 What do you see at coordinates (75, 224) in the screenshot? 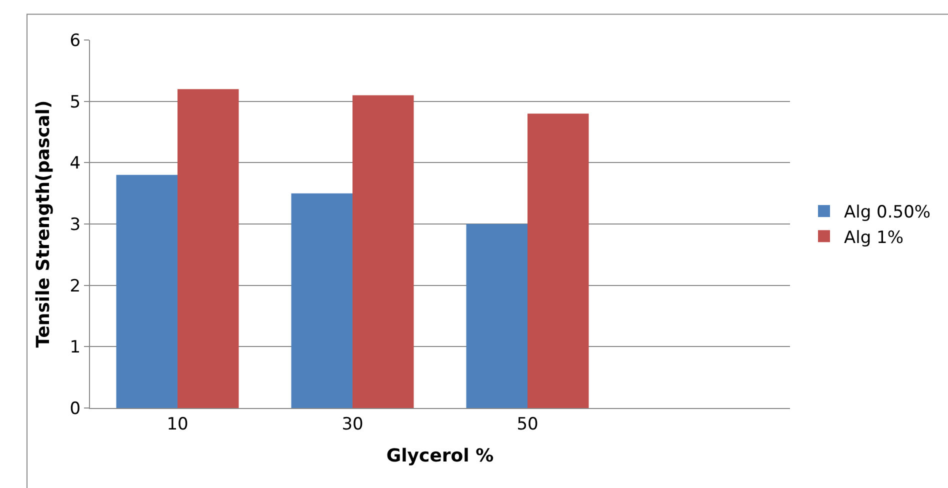
I see `y-tick-label: 3` at bounding box center [75, 224].